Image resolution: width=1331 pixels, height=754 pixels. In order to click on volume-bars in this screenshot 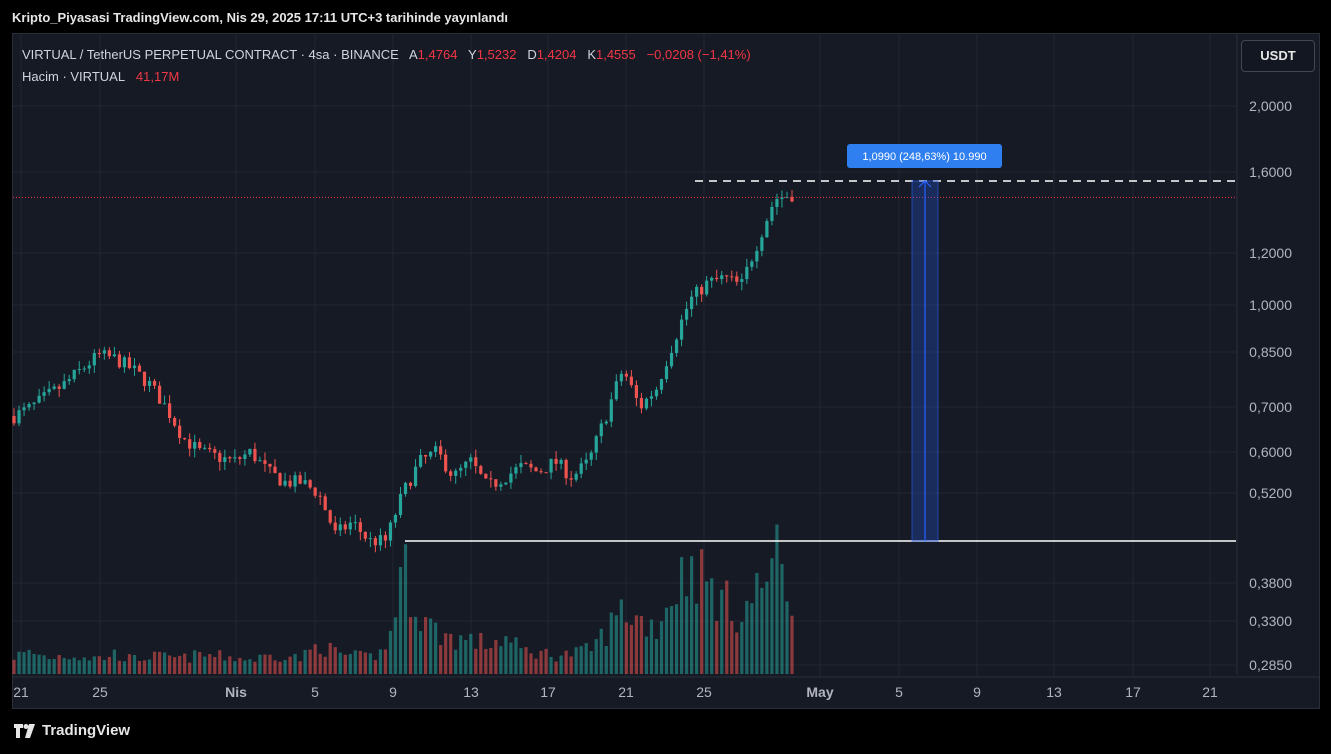, I will do `click(403, 599)`.